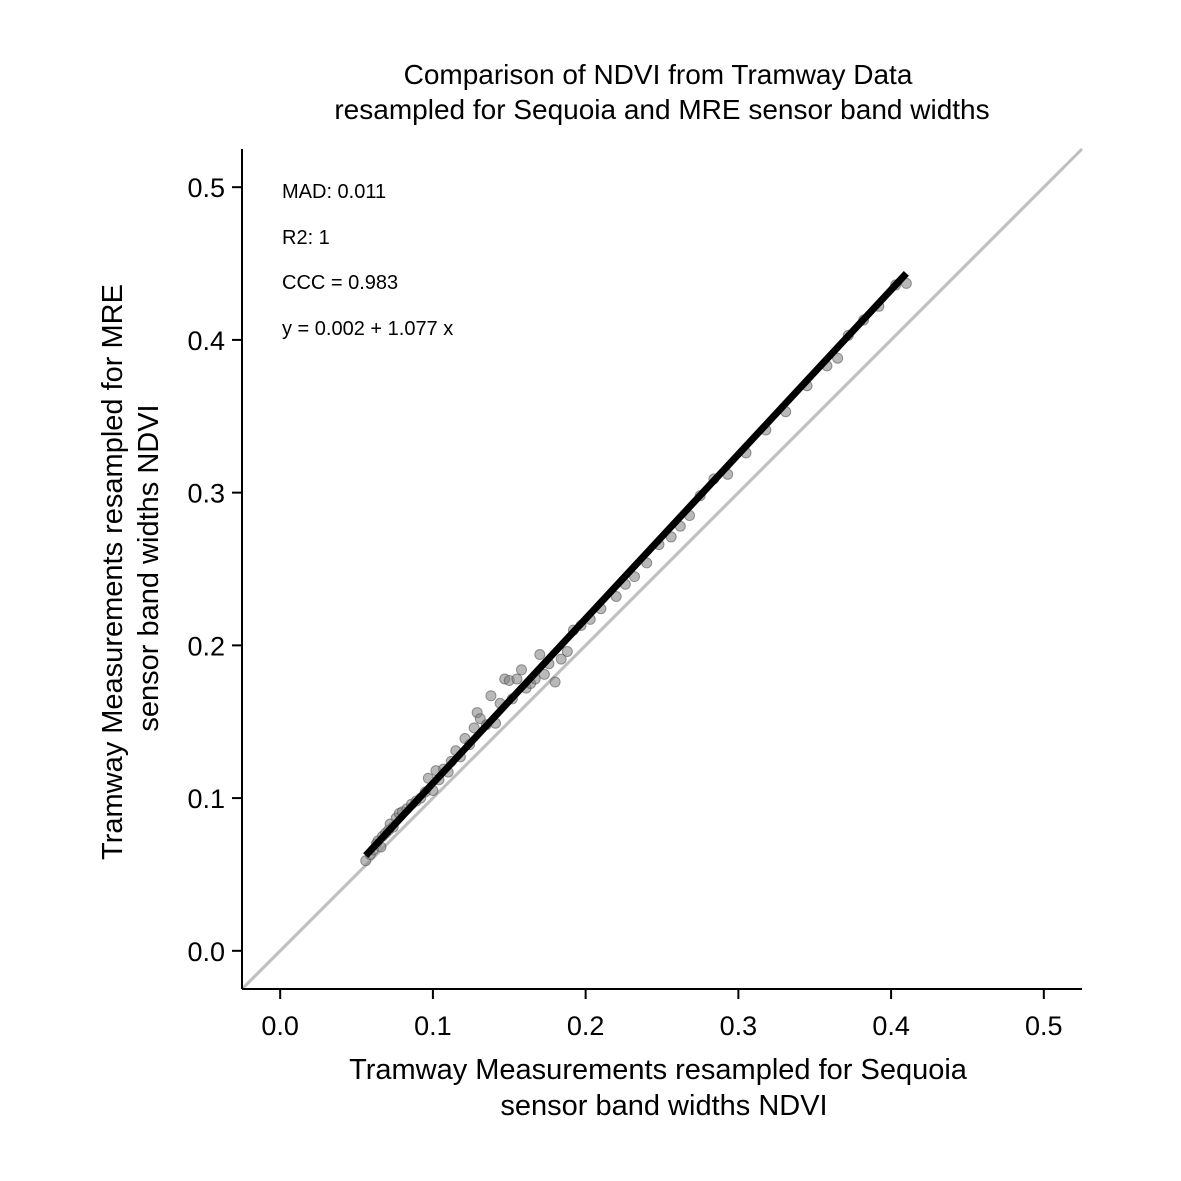 The height and width of the screenshot is (1181, 1181). Describe the element at coordinates (214, 570) in the screenshot. I see `y-ticks: 0.0 0.1 0.2 0.3 0.4 0.5` at that location.